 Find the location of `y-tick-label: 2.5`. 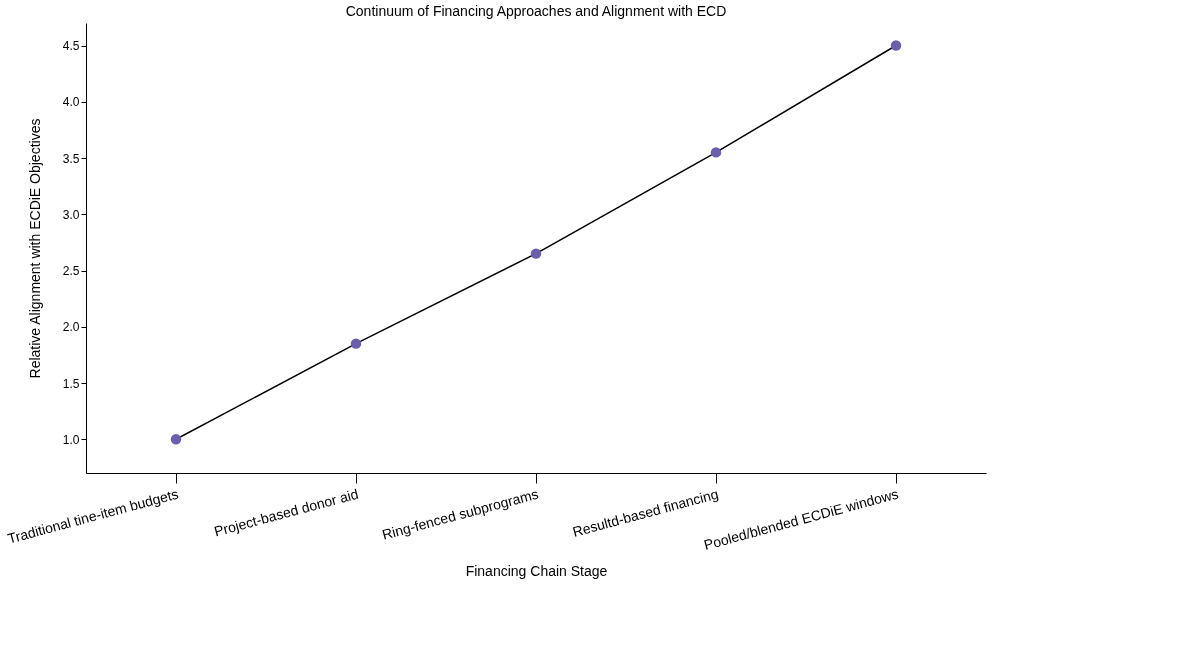

y-tick-label: 2.5 is located at coordinates (71, 271).